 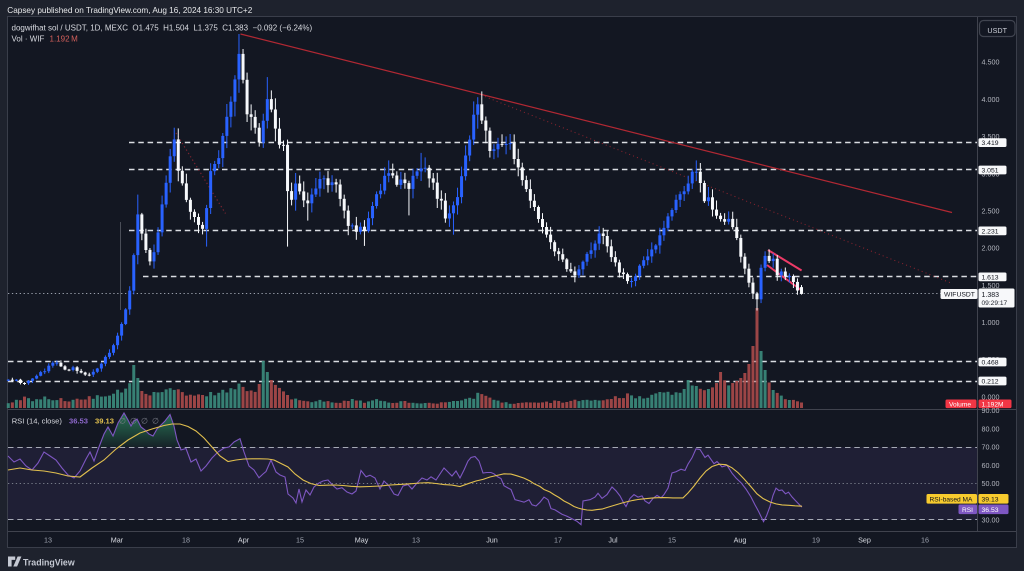 I want to click on svg-text: 80.00, so click(x=991, y=428).